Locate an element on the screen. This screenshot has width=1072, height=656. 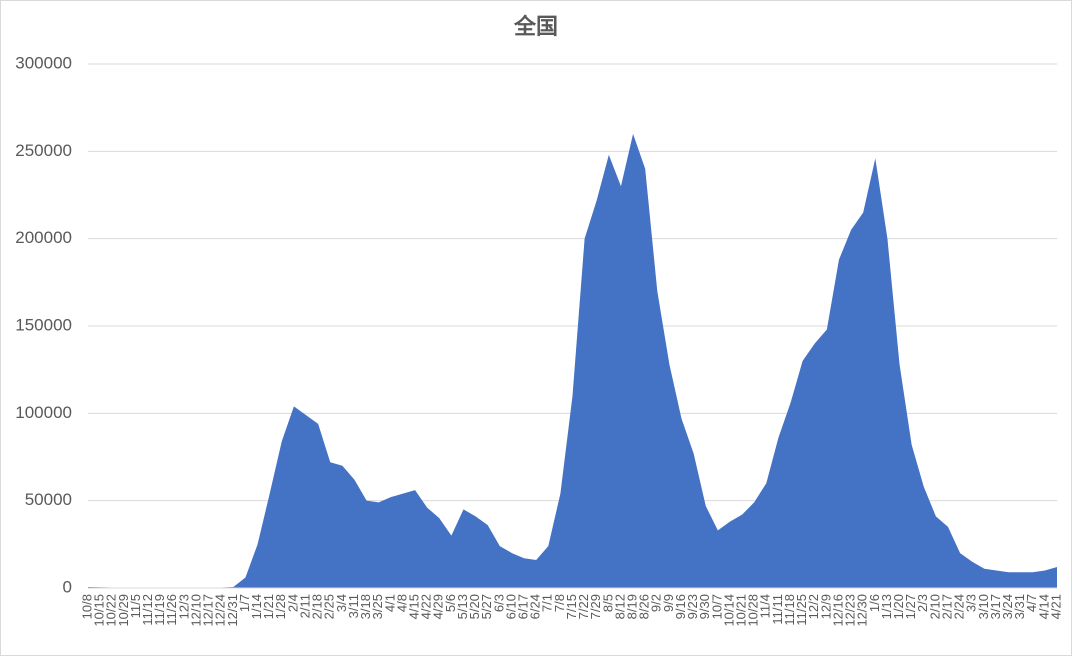
x-tick-label: 12/9 is located at coordinates (825, 606).